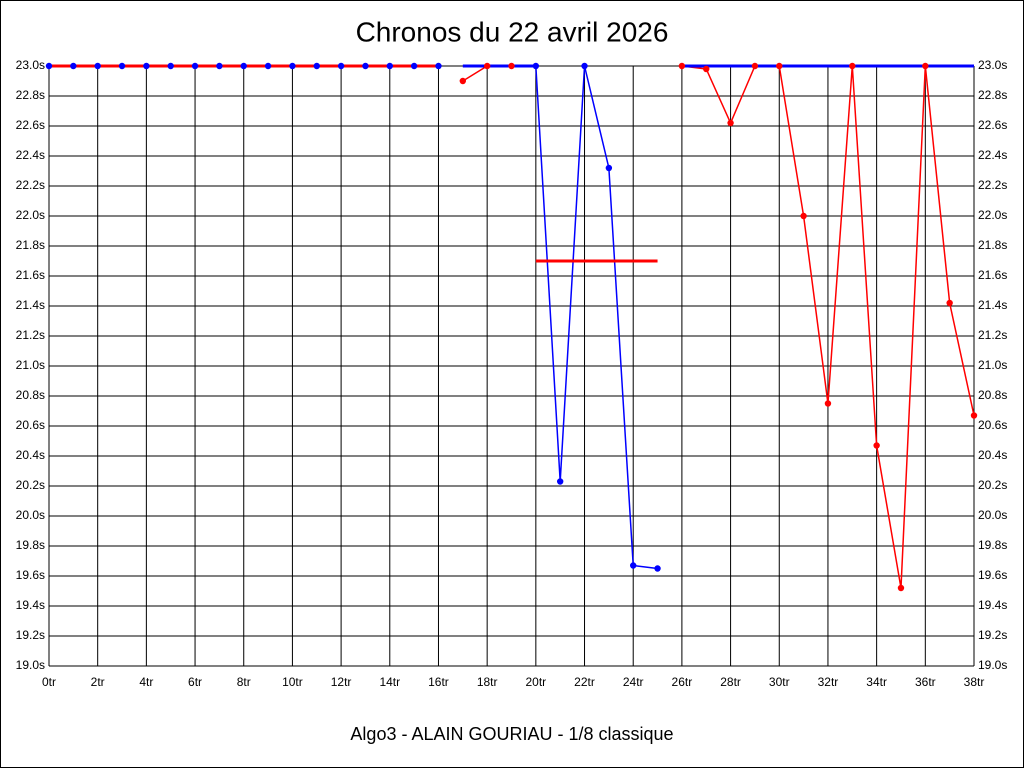  Describe the element at coordinates (992, 455) in the screenshot. I see `y2-tick-label: 20.4s` at that location.